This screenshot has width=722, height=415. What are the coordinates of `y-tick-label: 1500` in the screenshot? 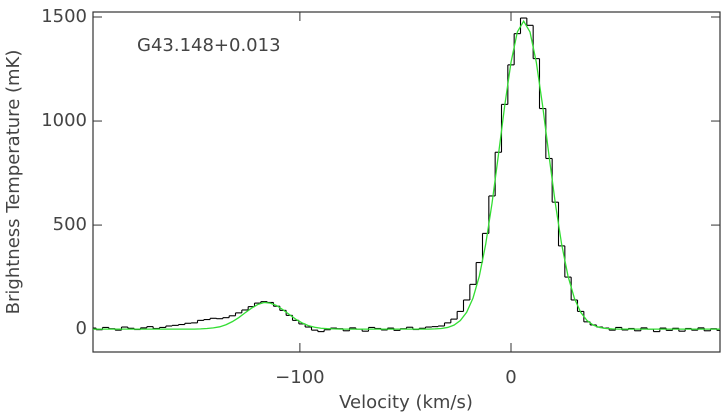 It's located at (64, 16).